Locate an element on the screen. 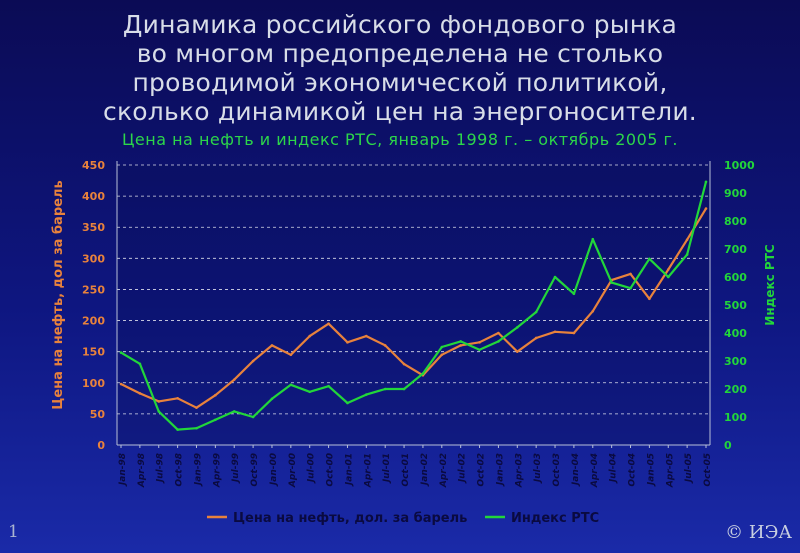 The image size is (800, 553). y2-tick-label: 300 is located at coordinates (735, 361).